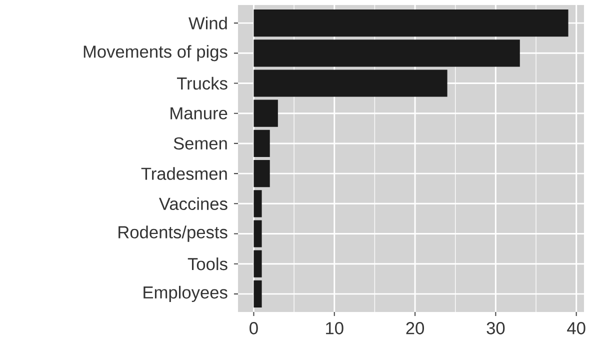  Describe the element at coordinates (208, 263) in the screenshot. I see `y-tick-label: Tools` at that location.